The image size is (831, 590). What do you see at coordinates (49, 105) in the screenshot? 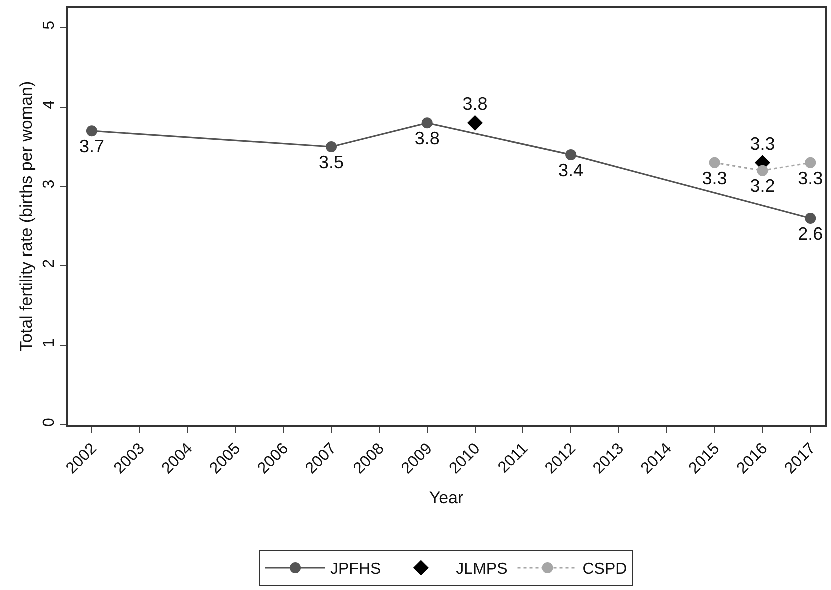
I see `y-tick-label: 4` at bounding box center [49, 105].